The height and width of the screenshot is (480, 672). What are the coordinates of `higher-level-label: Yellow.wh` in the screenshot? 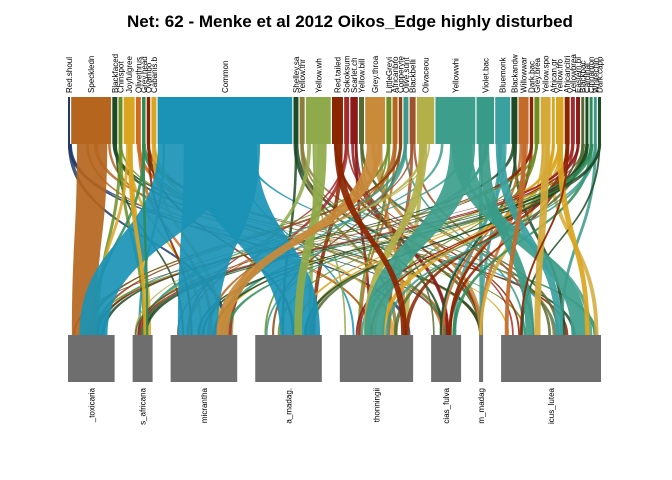 It's located at (318, 75).